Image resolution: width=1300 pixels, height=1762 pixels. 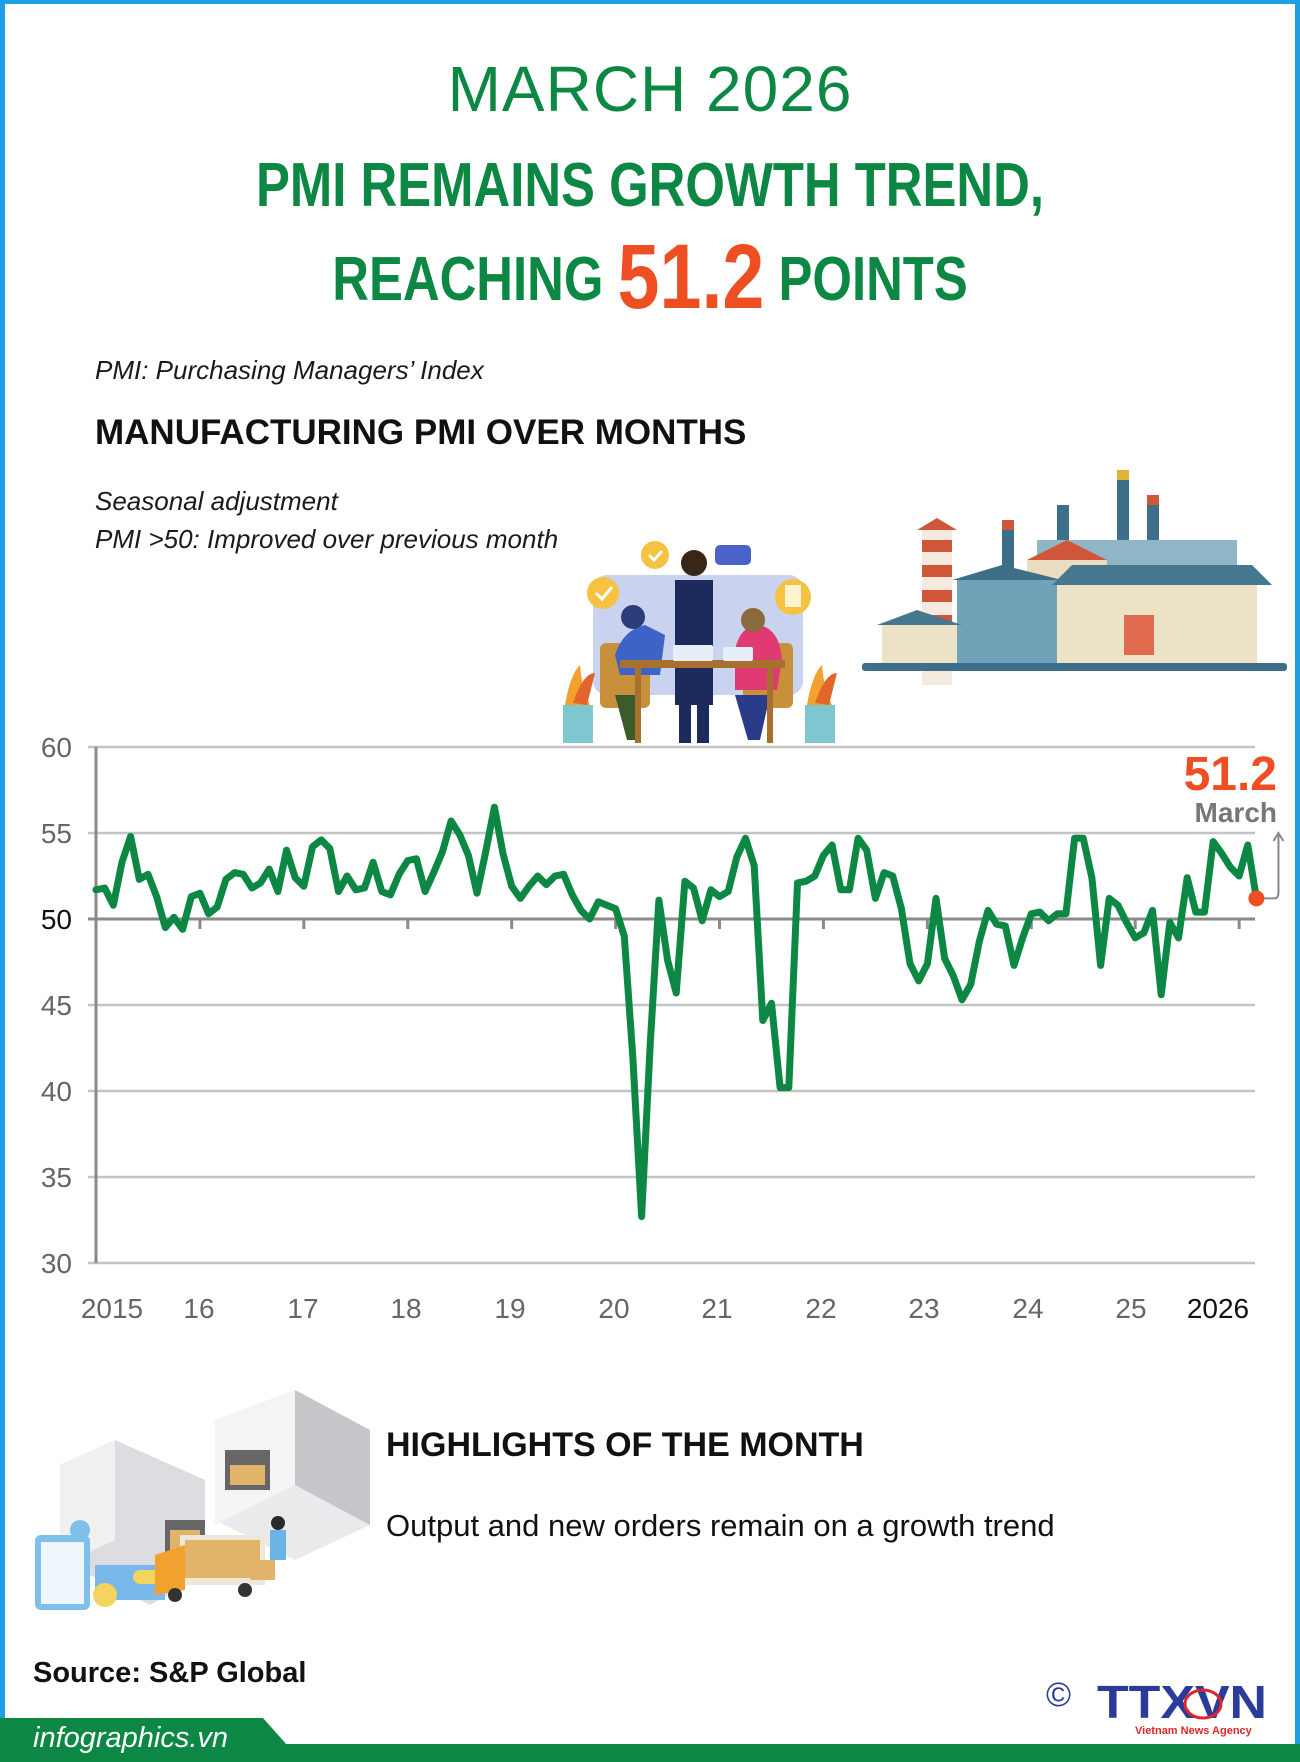 I want to click on business-meeting-icon, so click(x=700, y=642).